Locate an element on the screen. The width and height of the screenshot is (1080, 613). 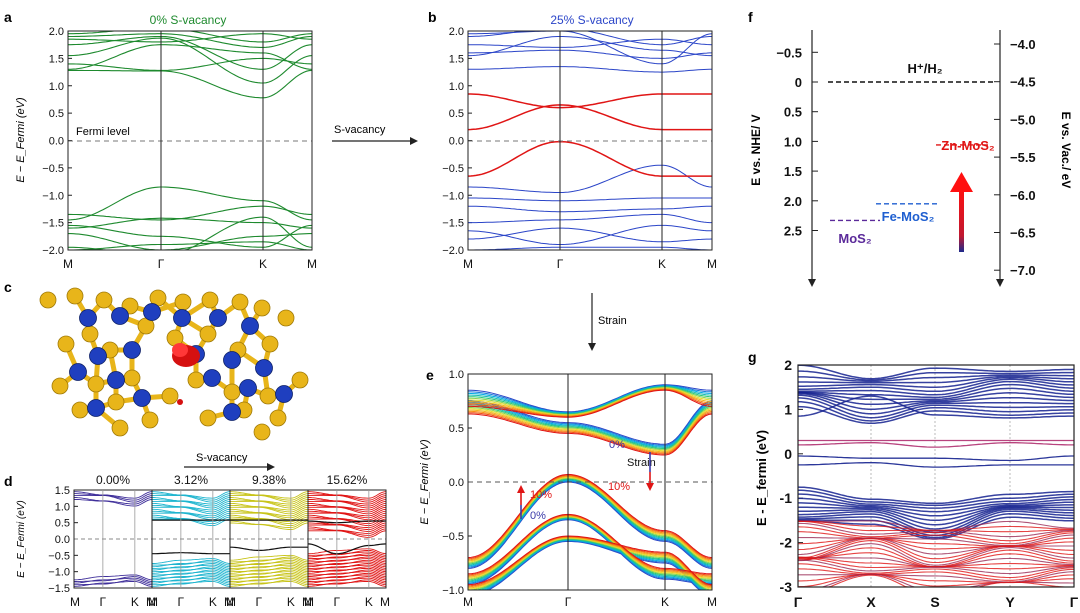
panel-d-subplots: 0.00%M Γ K M3.12%M Γ K M9.38%M Γ K M15.62%M Γ K M is located at coordinates (230, 541).